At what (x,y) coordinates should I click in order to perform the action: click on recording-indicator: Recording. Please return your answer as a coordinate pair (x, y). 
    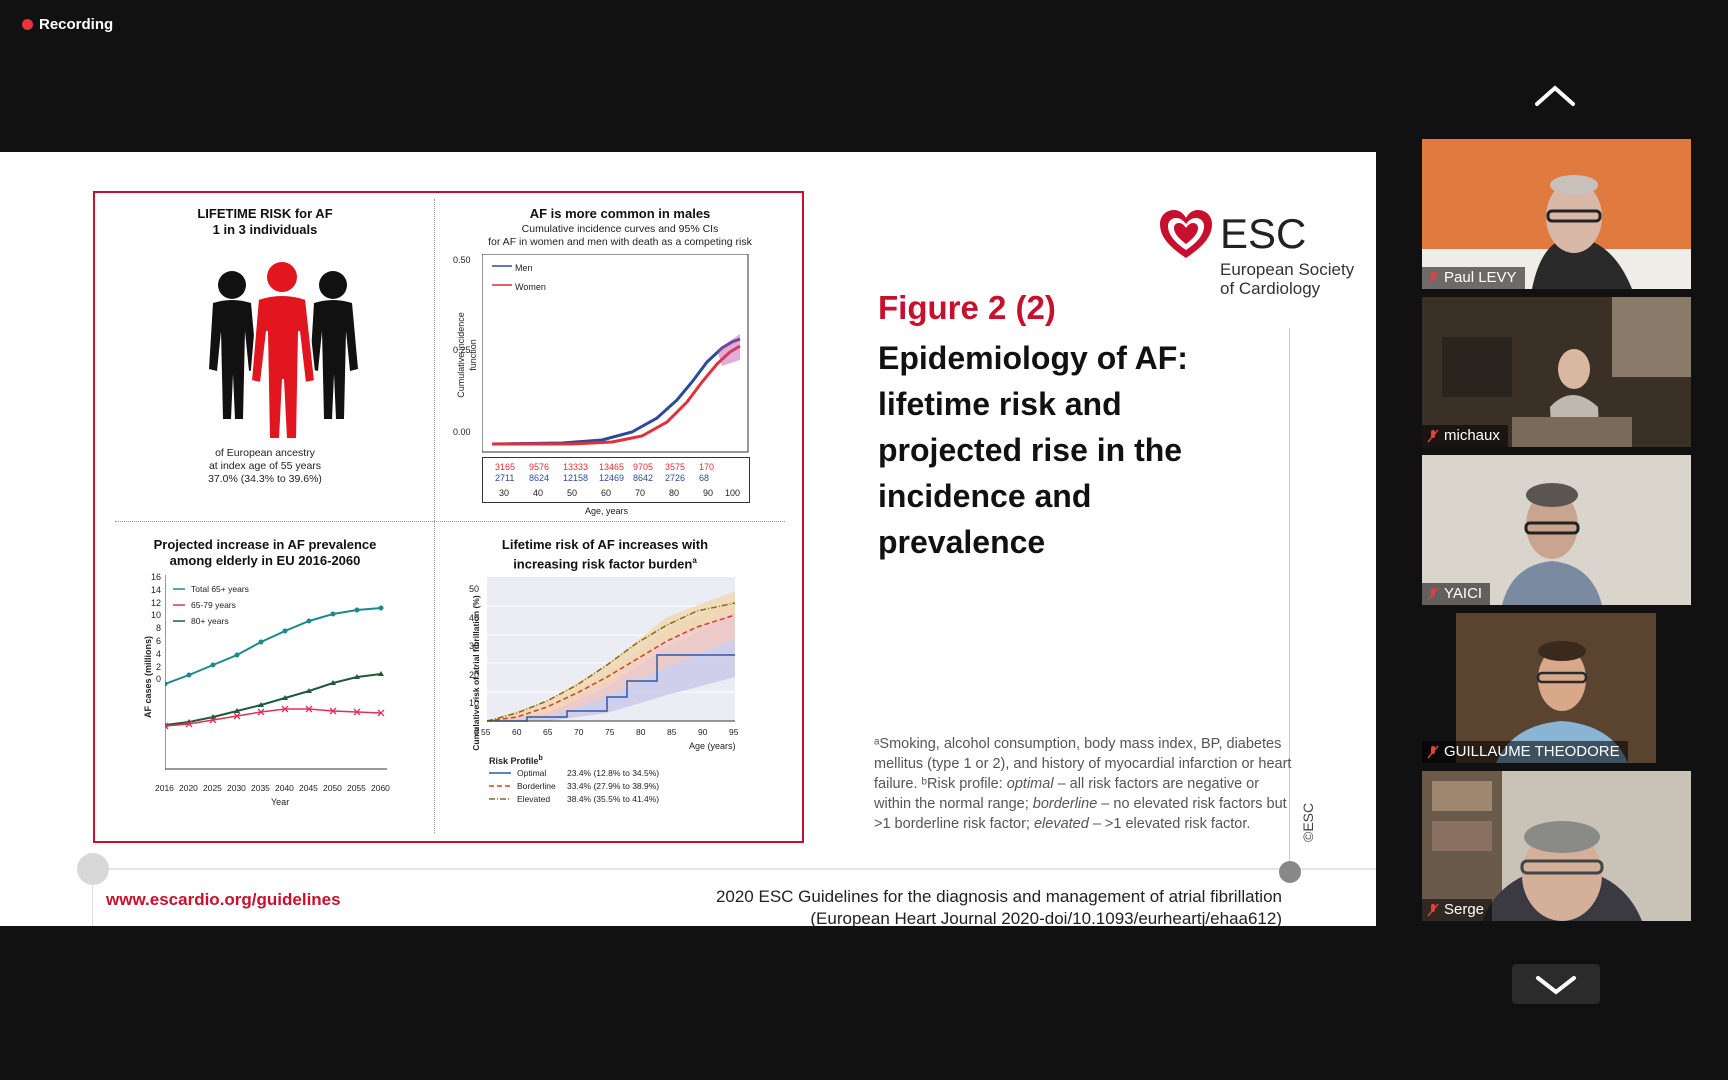
    Looking at the image, I should click on (67, 24).